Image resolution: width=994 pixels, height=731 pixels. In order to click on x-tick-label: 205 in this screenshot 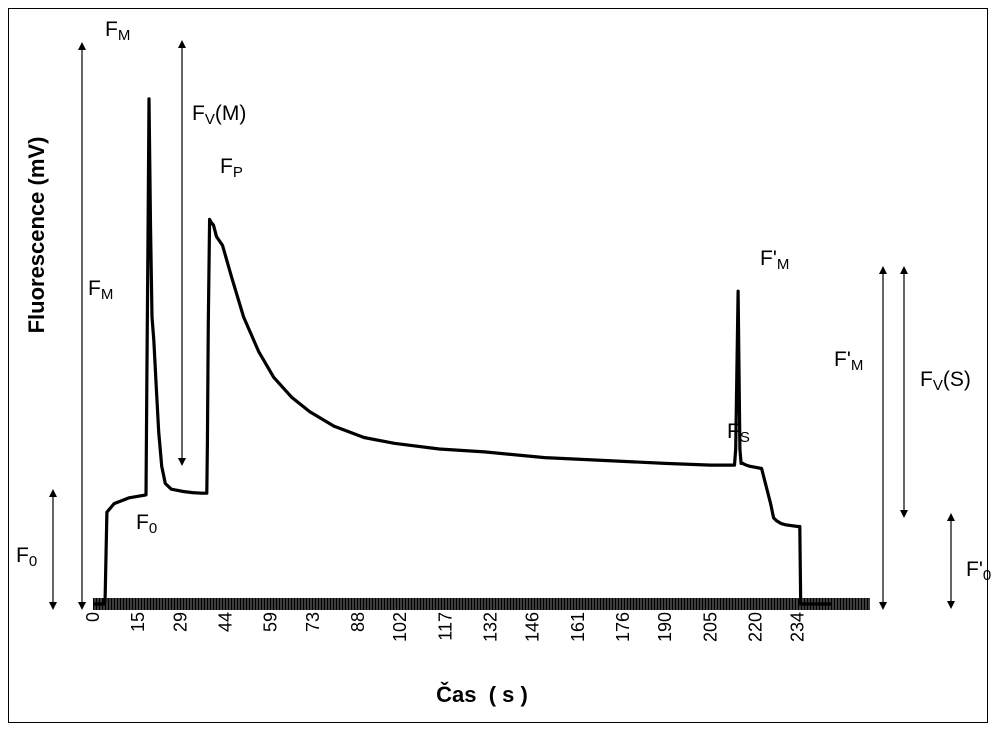, I will do `click(710, 627)`.